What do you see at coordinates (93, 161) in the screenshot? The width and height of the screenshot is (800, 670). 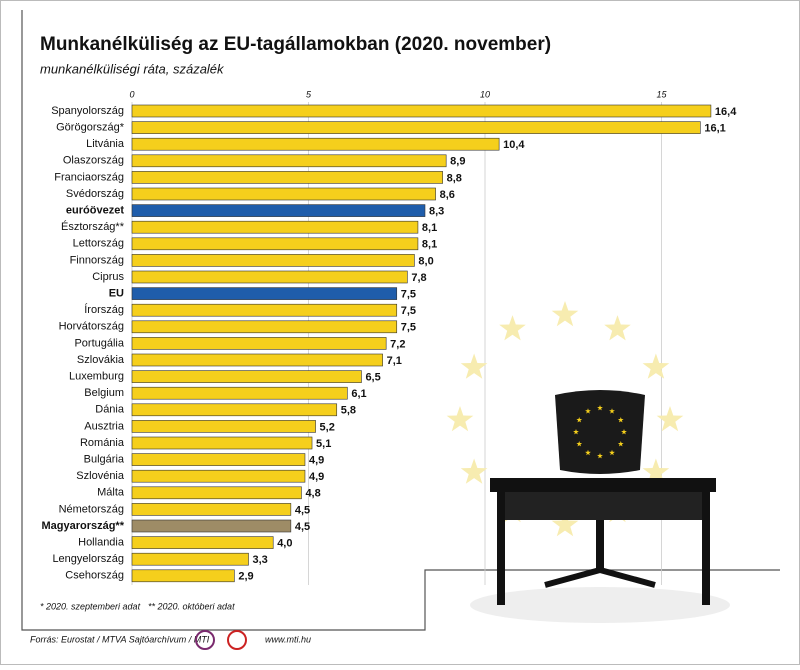 I see `y-tick-label: Olaszország` at bounding box center [93, 161].